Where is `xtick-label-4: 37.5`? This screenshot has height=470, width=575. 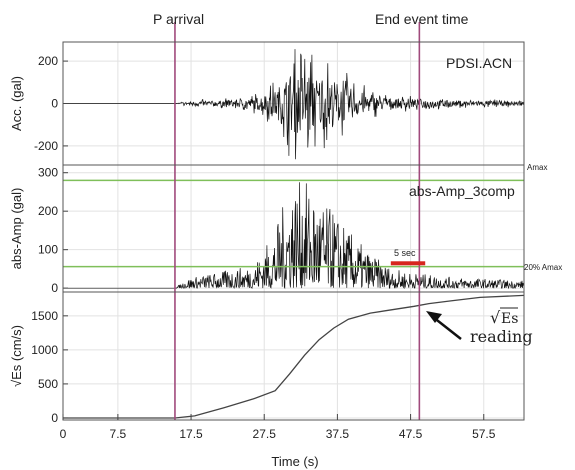
xtick-label-4: 37.5 is located at coordinates (338, 434).